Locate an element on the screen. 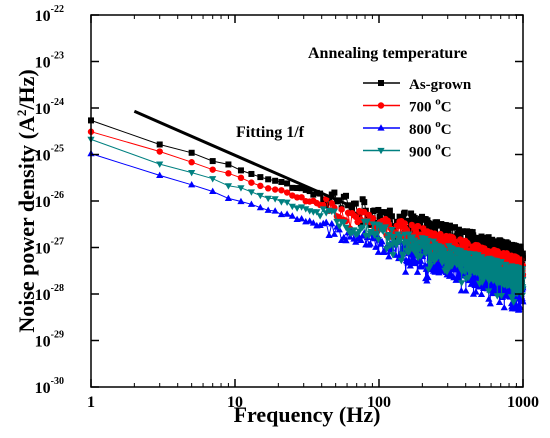 The width and height of the screenshot is (550, 438). y-tick-label: 10-23 is located at coordinates (49, 61).